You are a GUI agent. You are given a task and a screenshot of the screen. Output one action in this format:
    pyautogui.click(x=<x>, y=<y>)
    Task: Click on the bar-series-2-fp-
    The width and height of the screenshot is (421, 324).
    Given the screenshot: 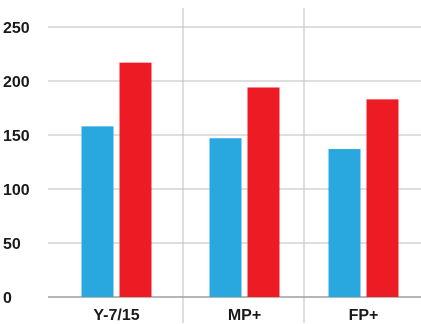 What is the action you would take?
    pyautogui.click(x=382, y=198)
    